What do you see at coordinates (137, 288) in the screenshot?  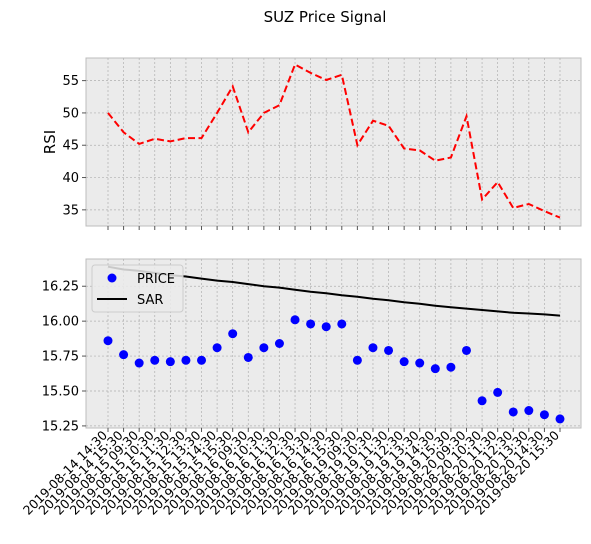 I see `legend: PRICE SAR` at bounding box center [137, 288].